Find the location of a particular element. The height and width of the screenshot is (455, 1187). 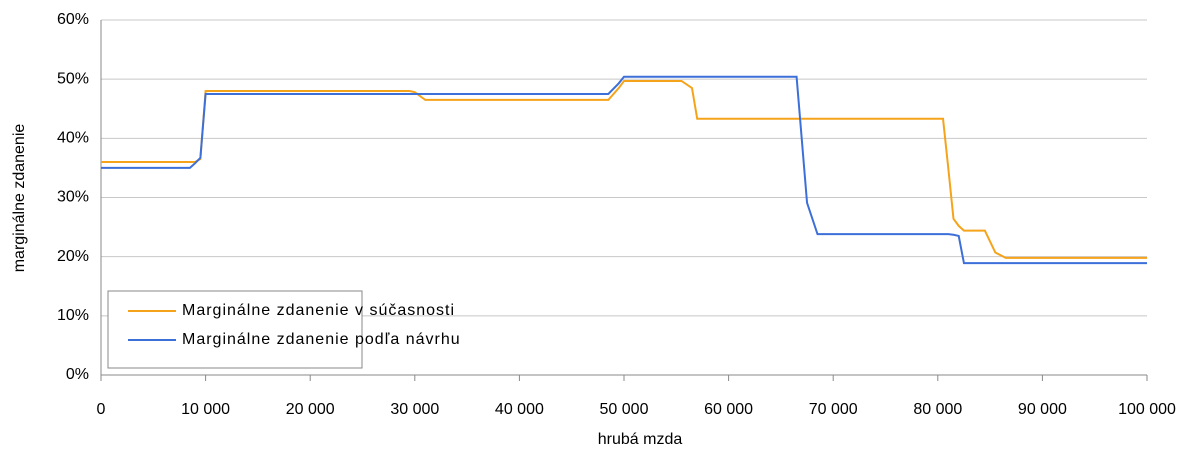

x-tick-label: 100 000 is located at coordinates (1147, 409).